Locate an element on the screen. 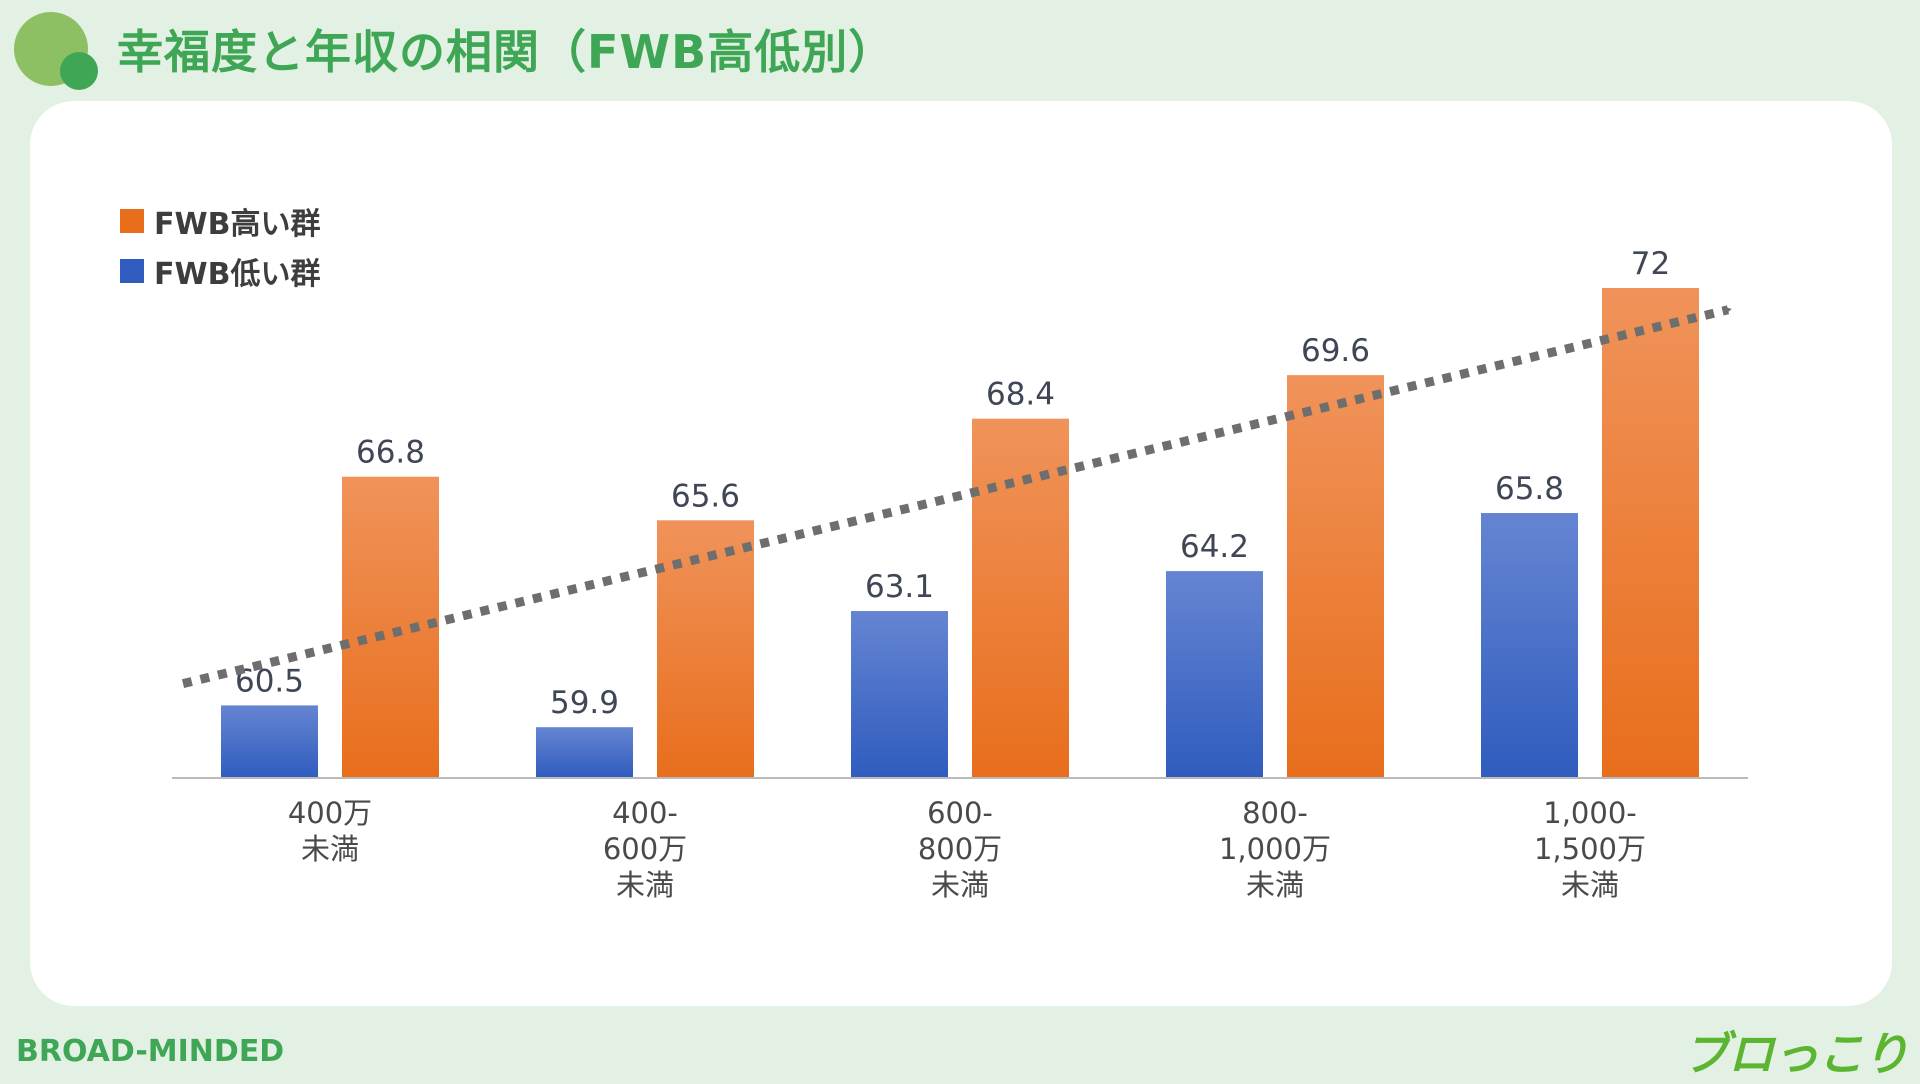  page-title: 幸福度と年収の相関（FWB高低別） is located at coordinates (506, 52).